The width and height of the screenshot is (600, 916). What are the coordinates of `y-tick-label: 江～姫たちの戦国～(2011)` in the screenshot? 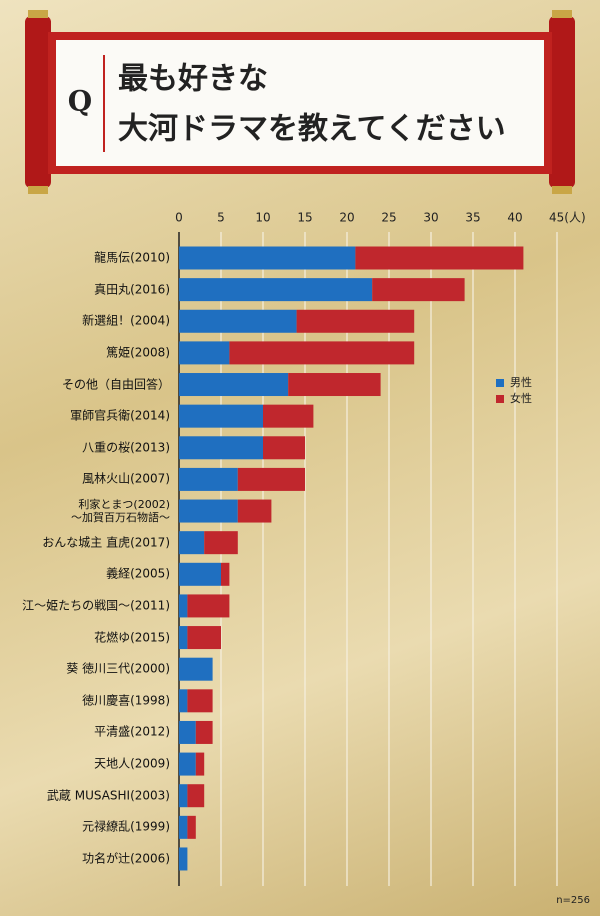 It's located at (96, 605).